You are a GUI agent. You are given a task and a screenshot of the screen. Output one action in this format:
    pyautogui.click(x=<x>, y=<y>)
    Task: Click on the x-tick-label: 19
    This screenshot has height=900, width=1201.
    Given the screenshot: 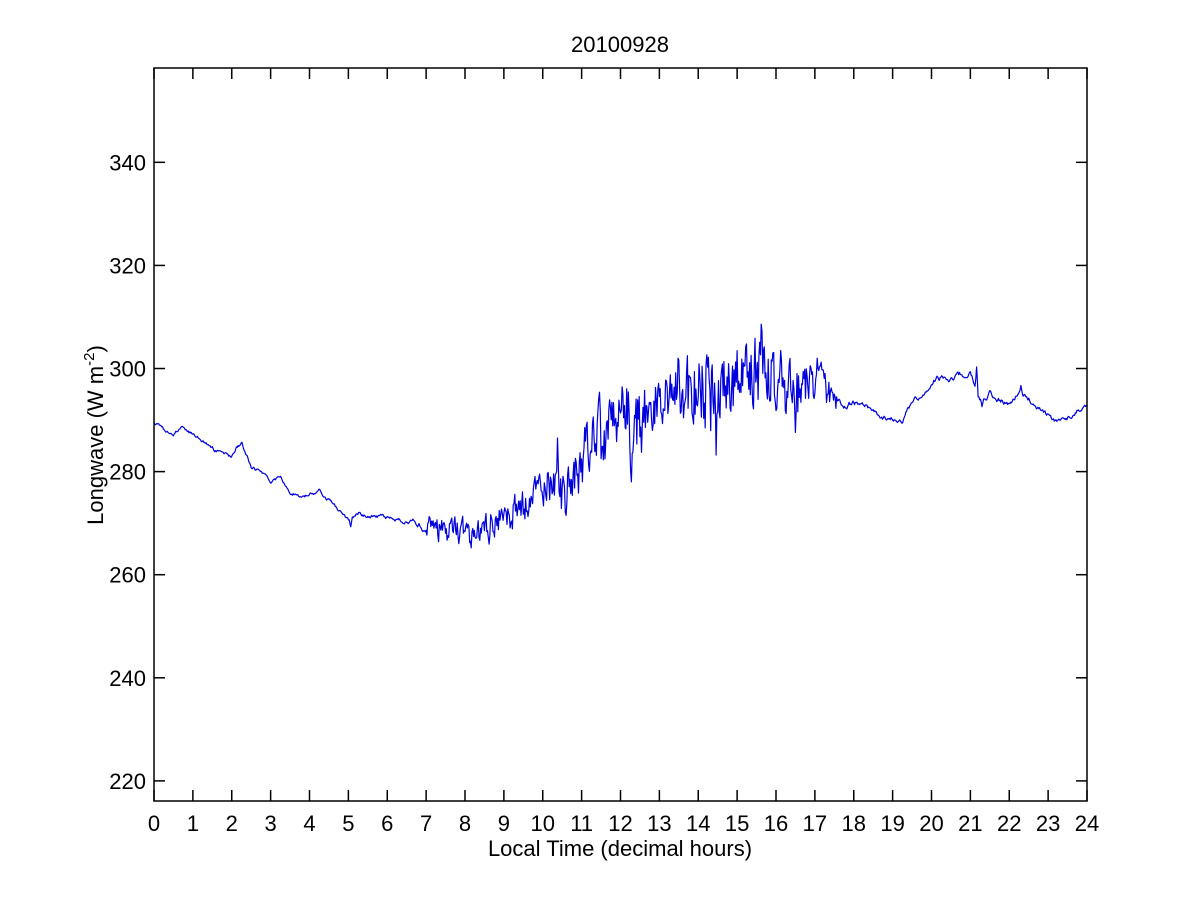 What is the action you would take?
    pyautogui.click(x=892, y=823)
    